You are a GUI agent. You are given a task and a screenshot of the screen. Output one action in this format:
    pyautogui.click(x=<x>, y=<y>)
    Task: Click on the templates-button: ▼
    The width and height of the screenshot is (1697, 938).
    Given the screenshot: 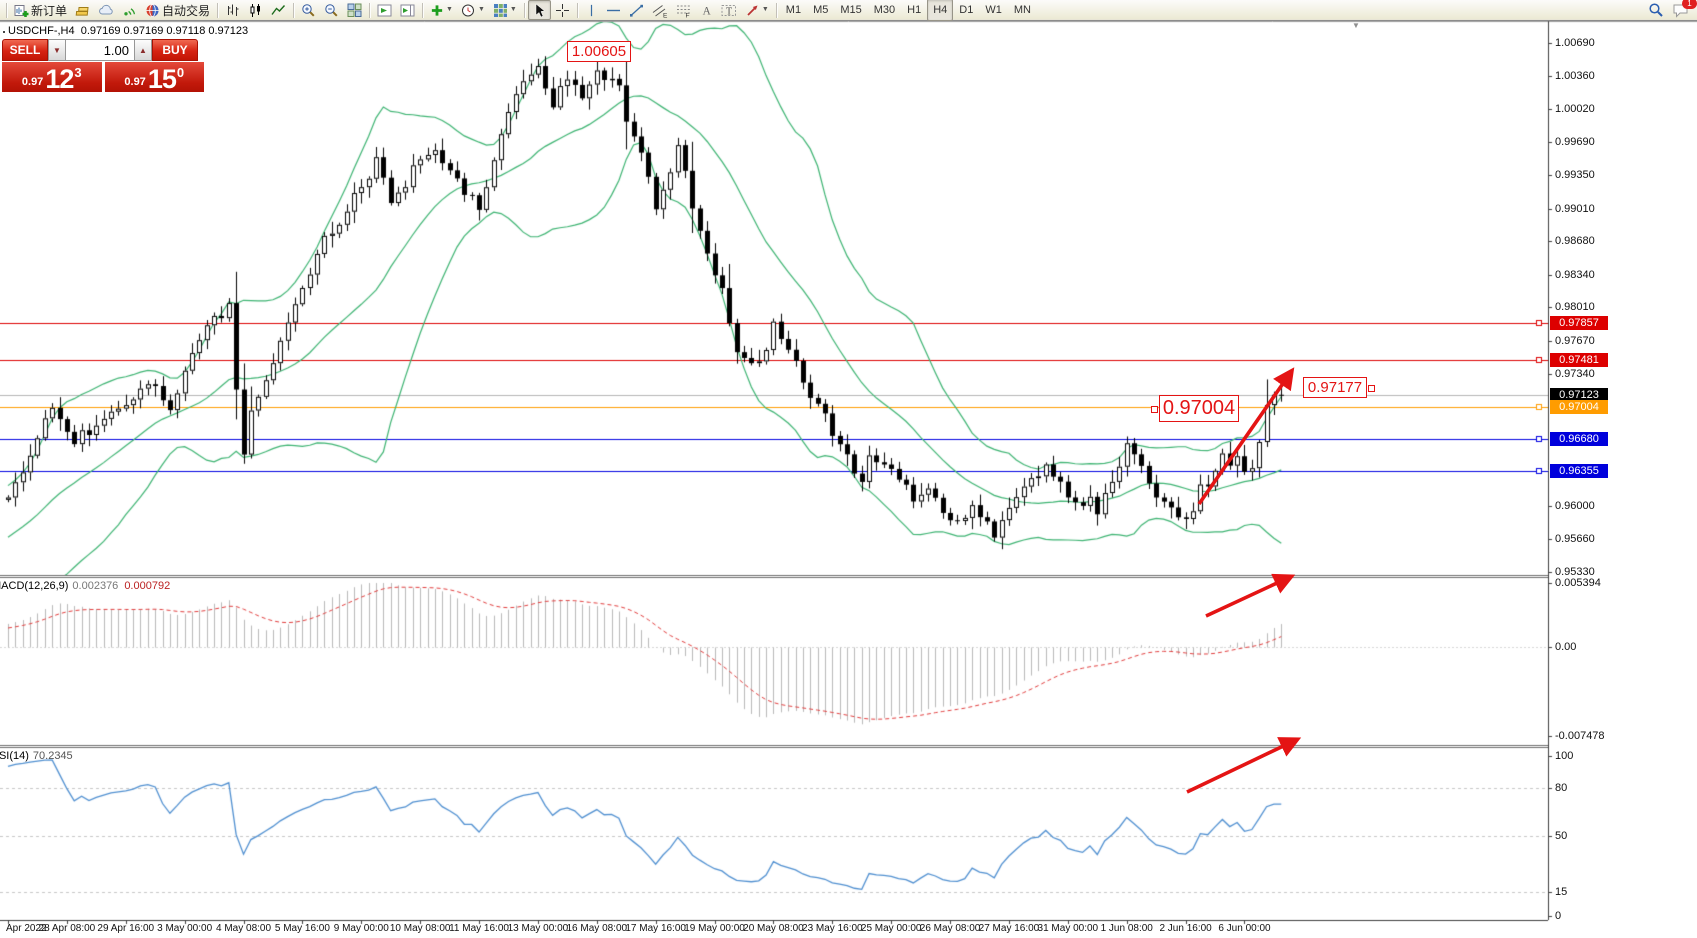 What is the action you would take?
    pyautogui.click(x=505, y=10)
    